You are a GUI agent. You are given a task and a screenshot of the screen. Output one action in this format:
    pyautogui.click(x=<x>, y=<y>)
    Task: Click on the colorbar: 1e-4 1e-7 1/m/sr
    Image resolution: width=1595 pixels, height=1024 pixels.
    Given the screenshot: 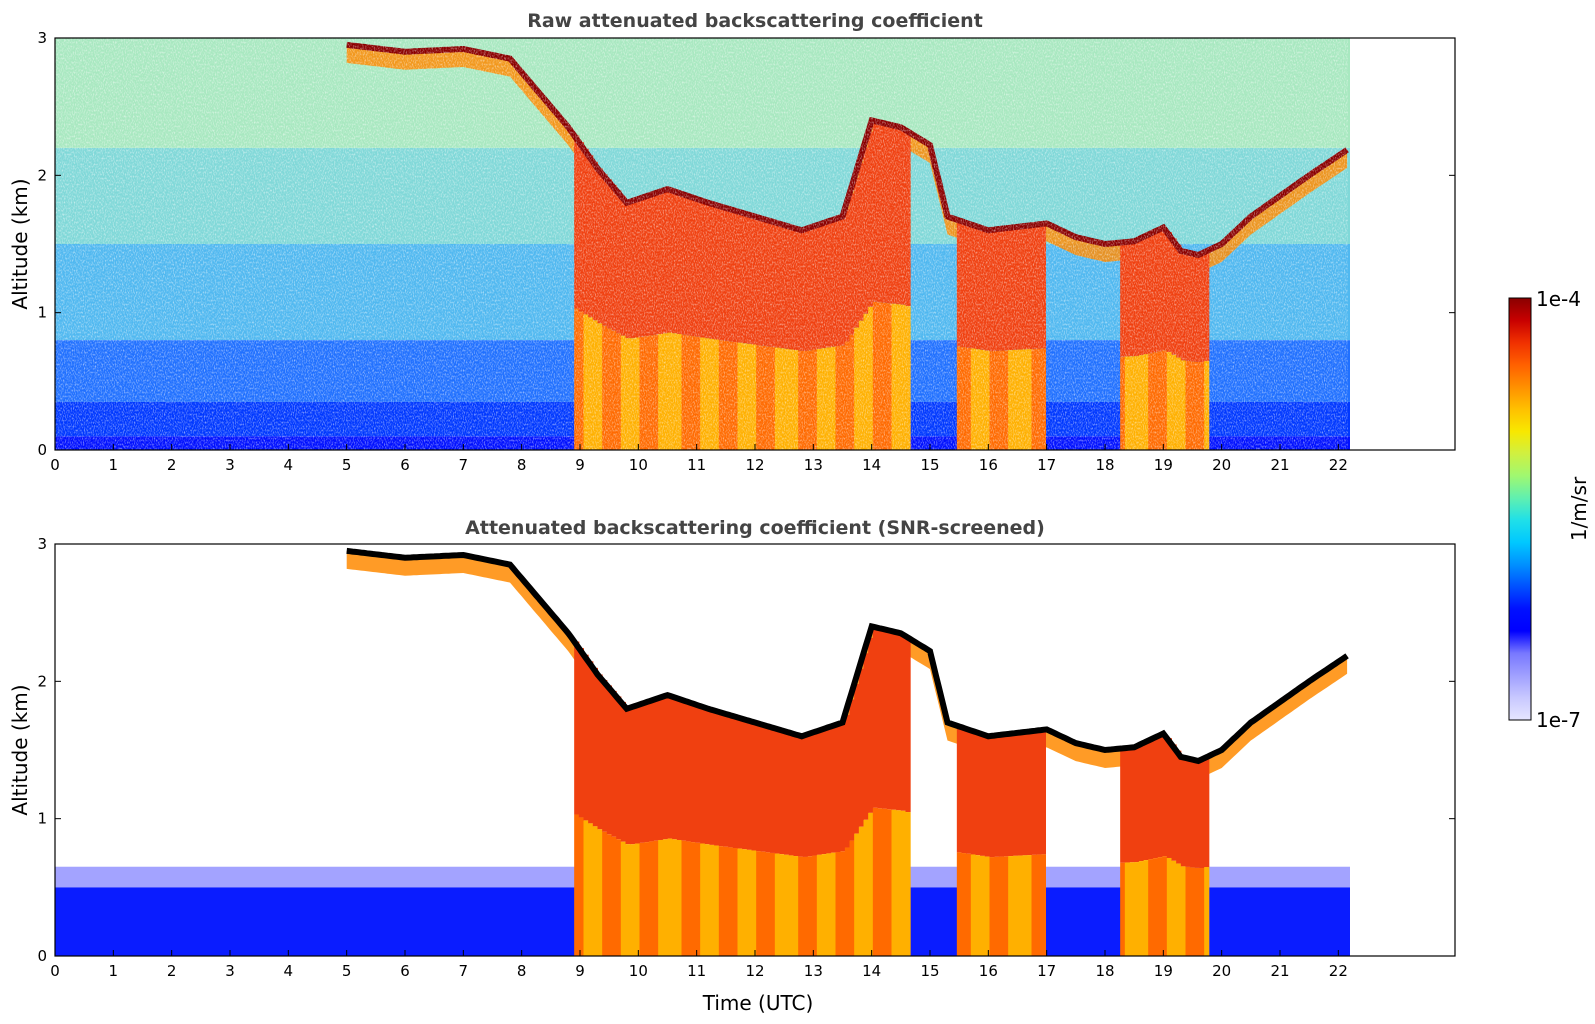 What is the action you would take?
    pyautogui.click(x=1549, y=509)
    